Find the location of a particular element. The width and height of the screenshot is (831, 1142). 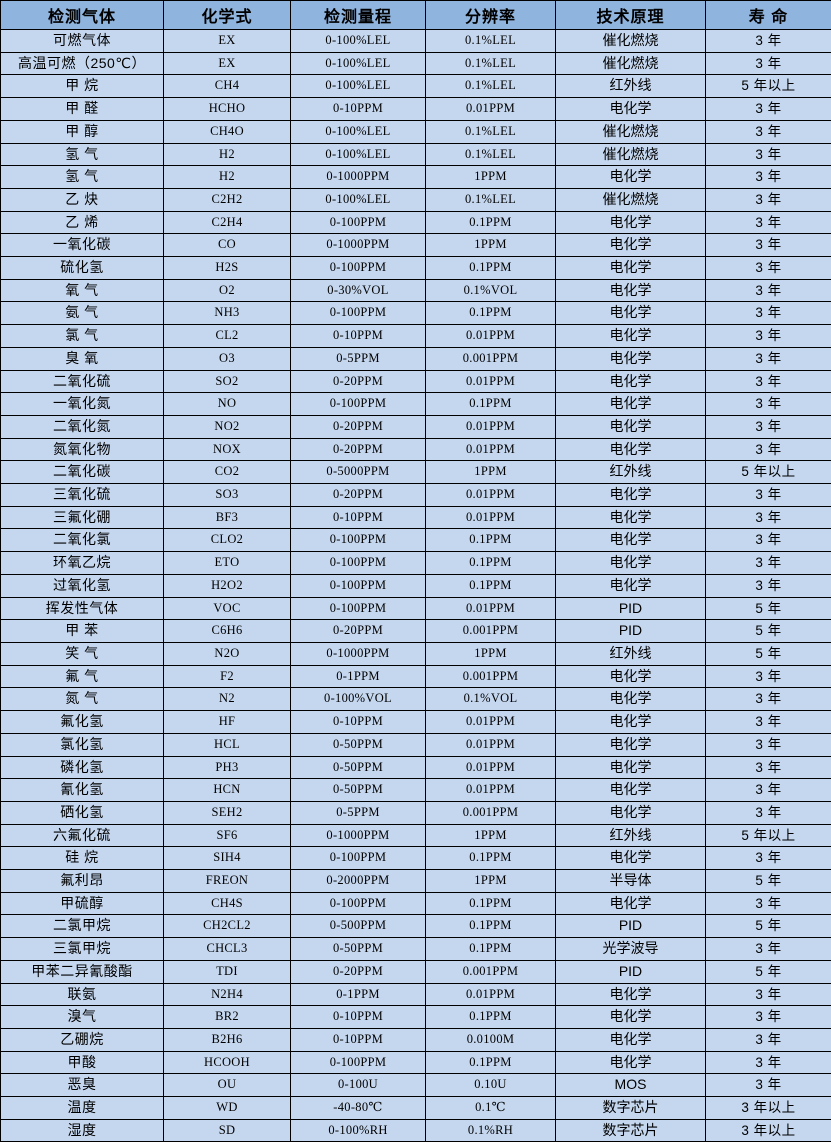

column-header-resolution: 分辨率 is located at coordinates (491, 15).